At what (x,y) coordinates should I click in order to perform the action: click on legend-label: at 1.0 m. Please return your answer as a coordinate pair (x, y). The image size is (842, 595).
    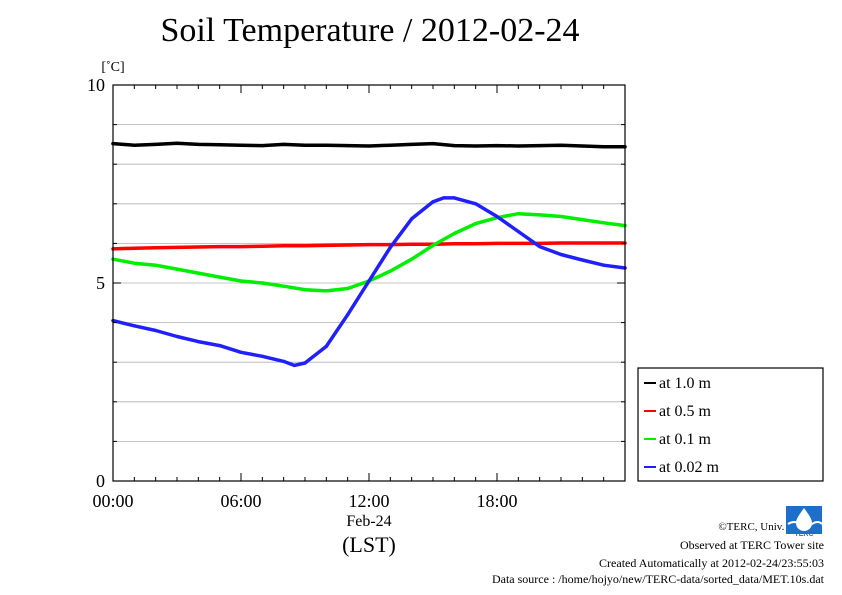
    Looking at the image, I should click on (685, 383).